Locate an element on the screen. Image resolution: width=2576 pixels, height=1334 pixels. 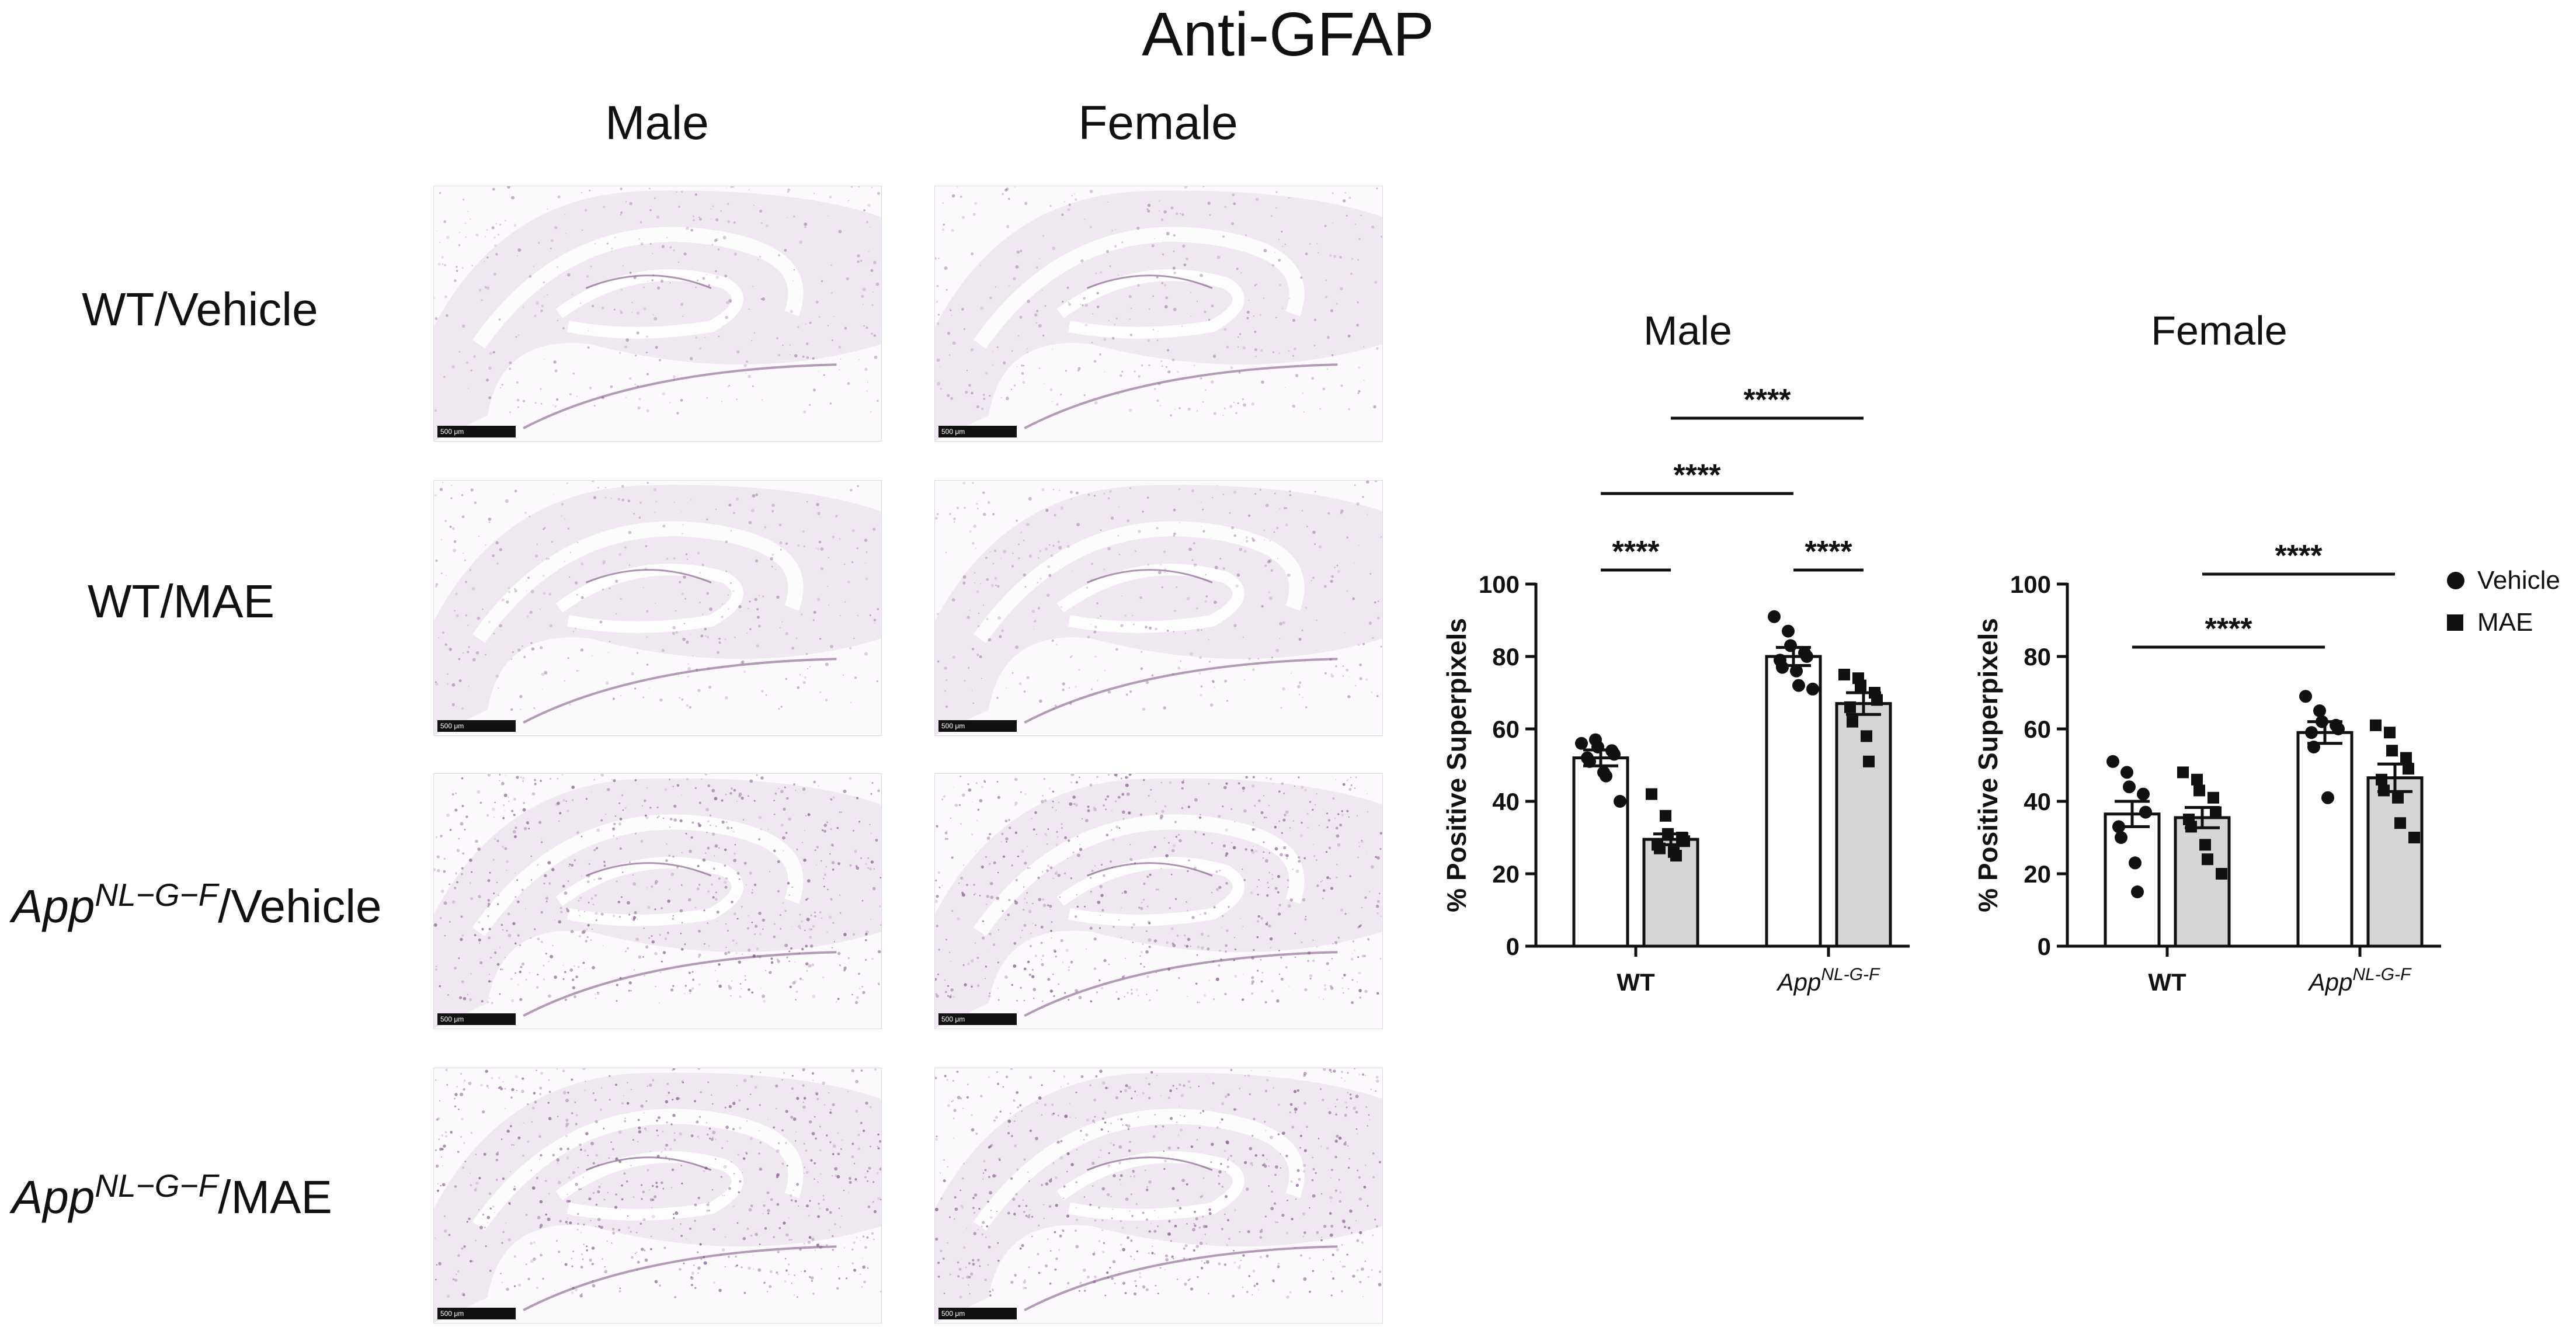
micrograph-app-vehicle-male: 500 μm is located at coordinates (658, 901).